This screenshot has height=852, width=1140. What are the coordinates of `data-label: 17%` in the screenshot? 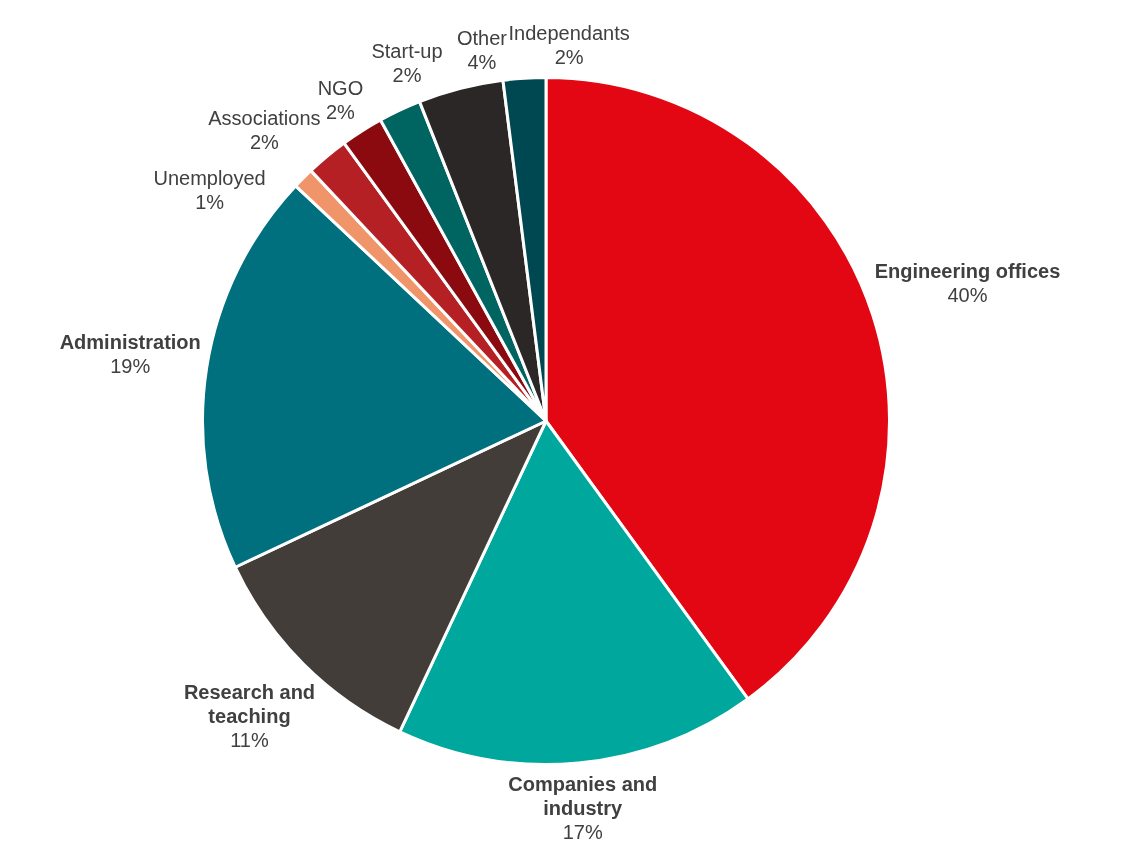 It's located at (582, 832).